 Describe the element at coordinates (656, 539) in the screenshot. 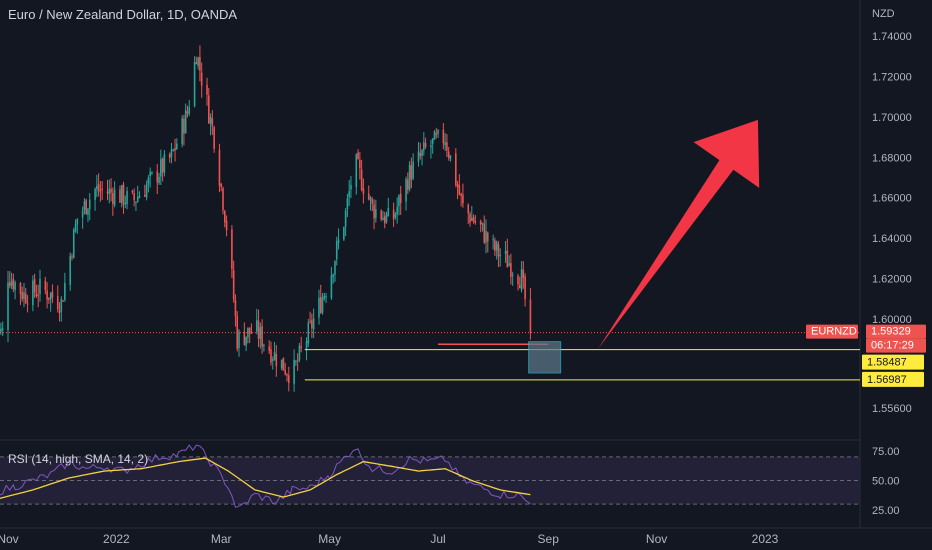

I see `time-tick-label: Nov` at that location.